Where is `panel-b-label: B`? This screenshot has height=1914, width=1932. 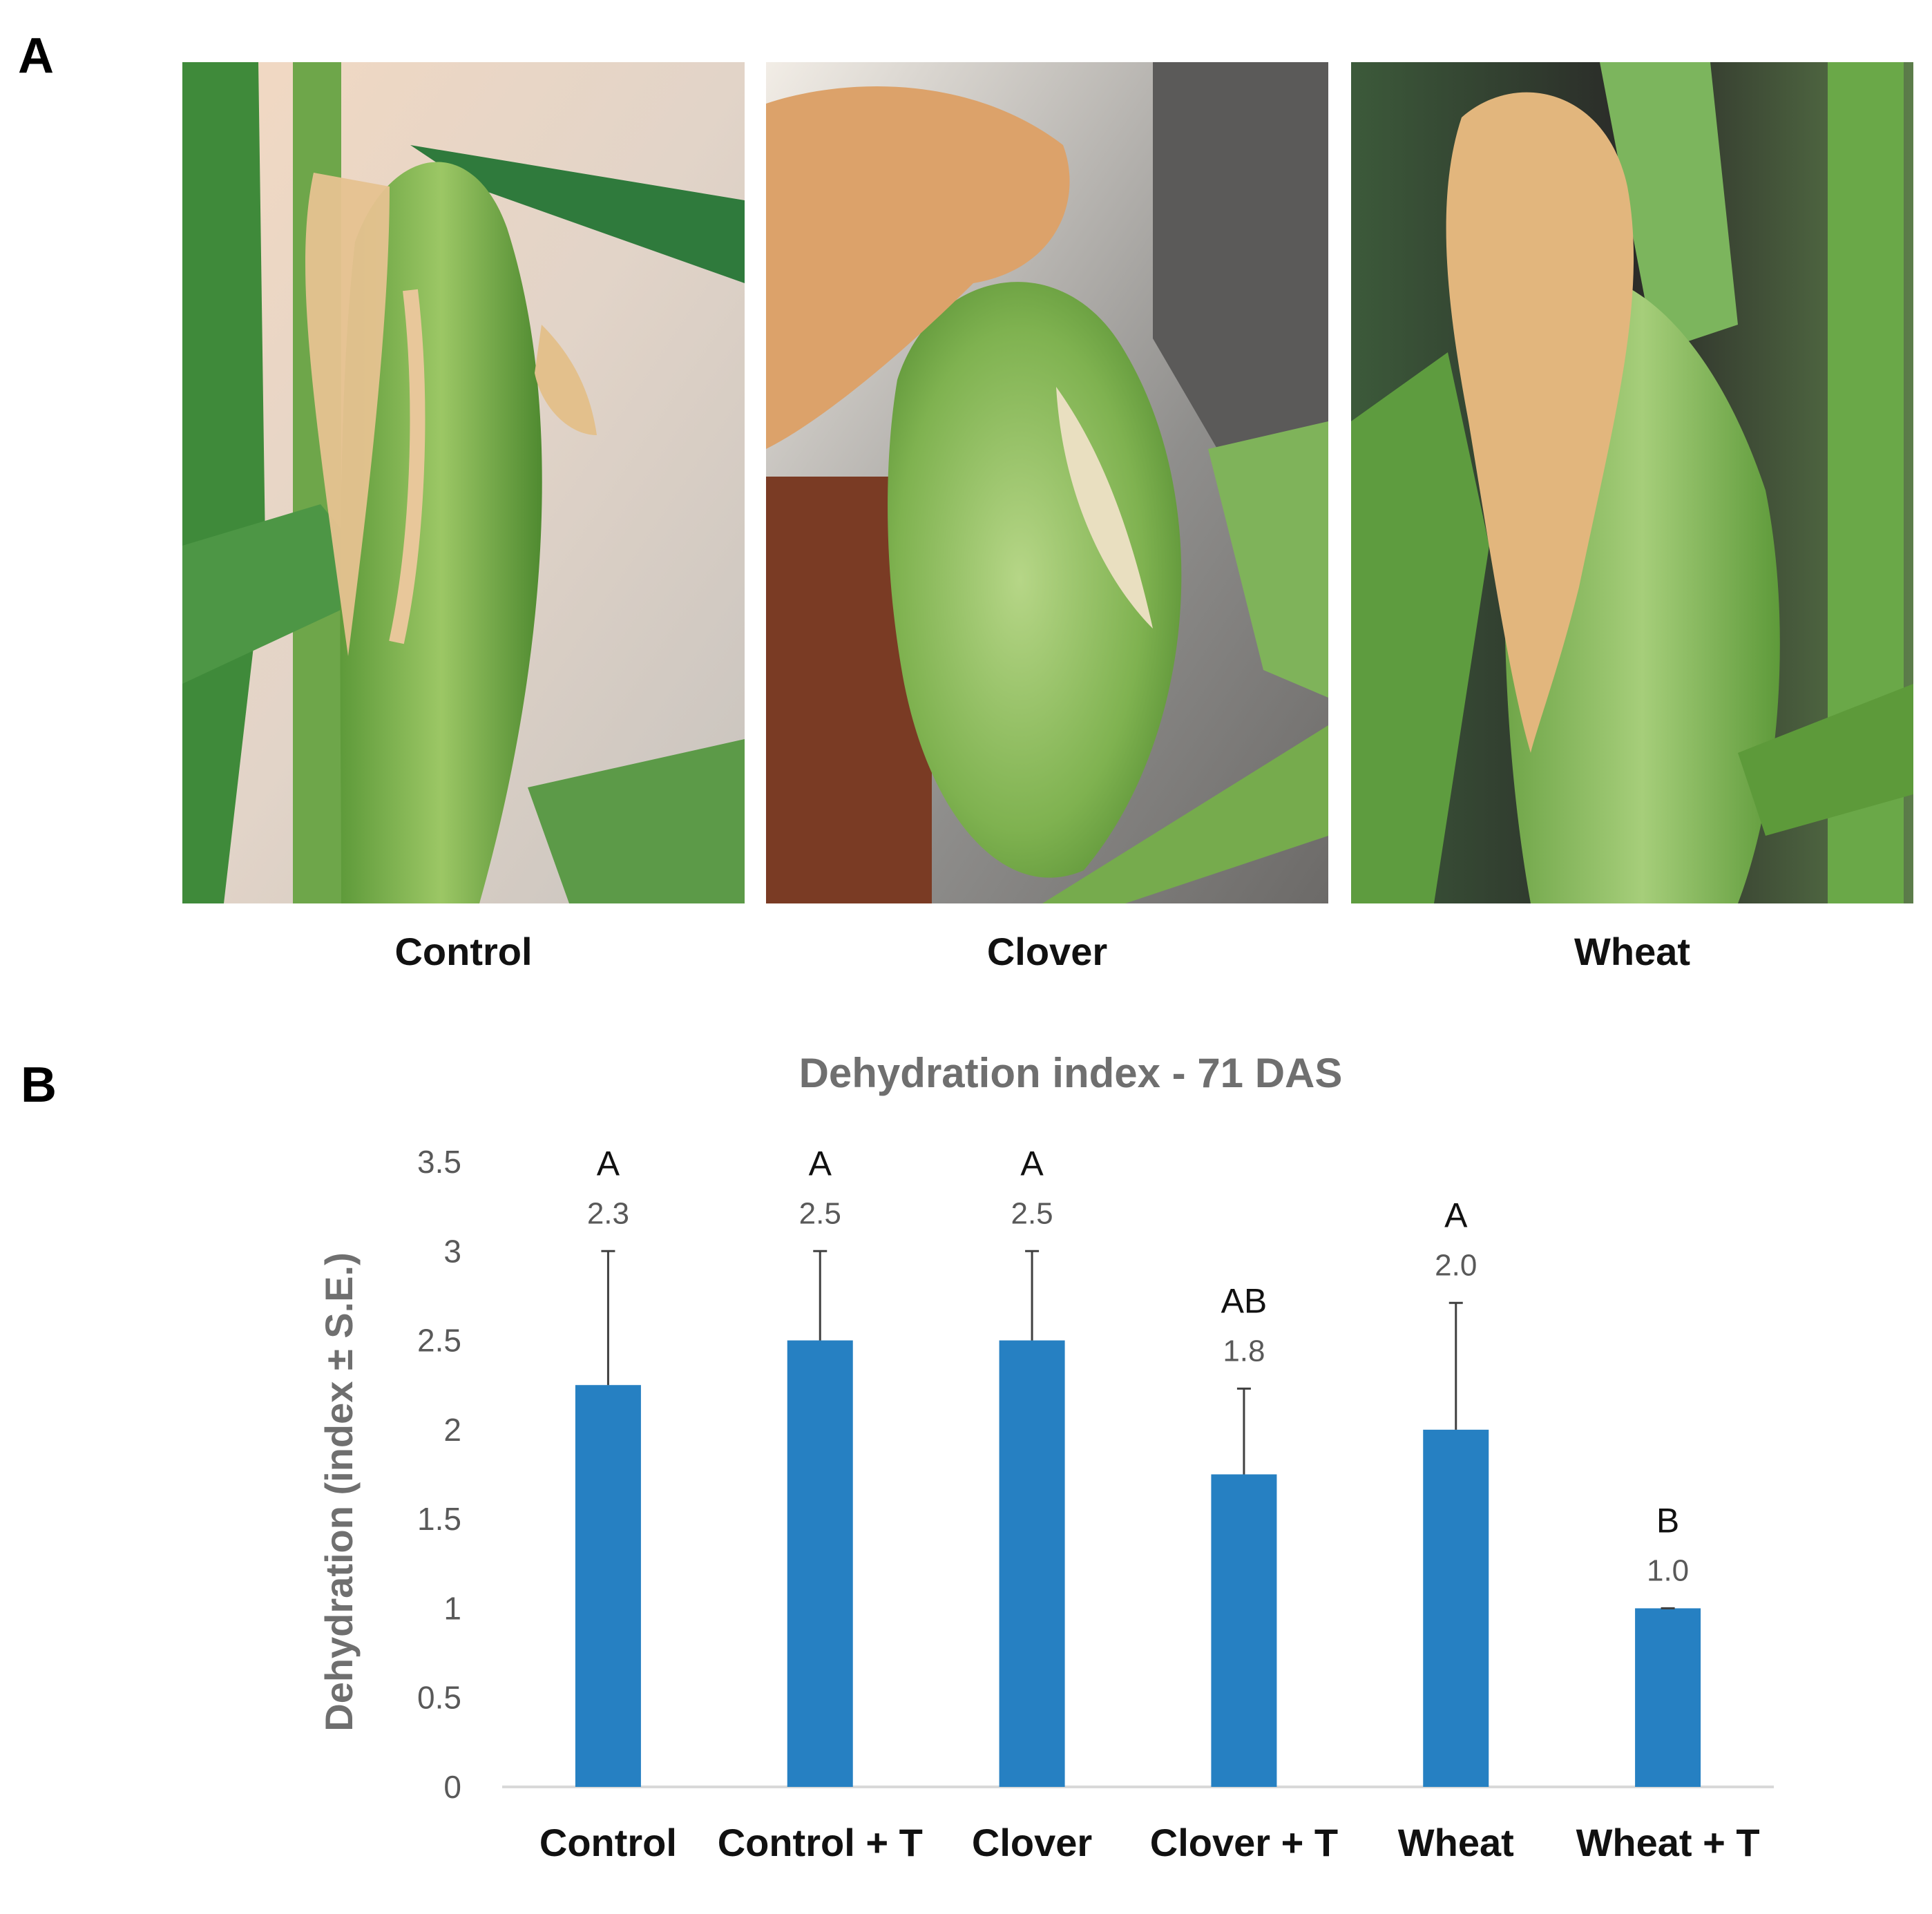
panel-b-label: B is located at coordinates (39, 1085).